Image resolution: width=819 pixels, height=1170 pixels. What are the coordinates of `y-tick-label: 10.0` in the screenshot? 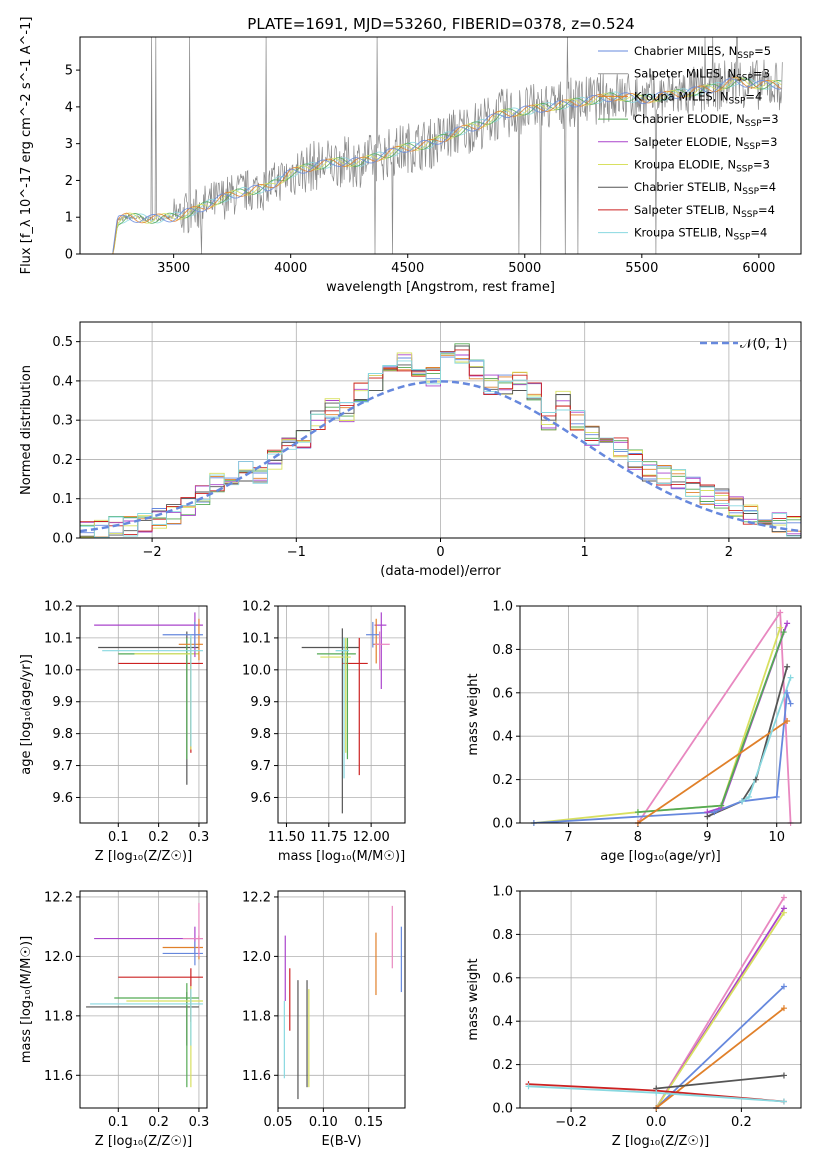 It's located at (58, 670).